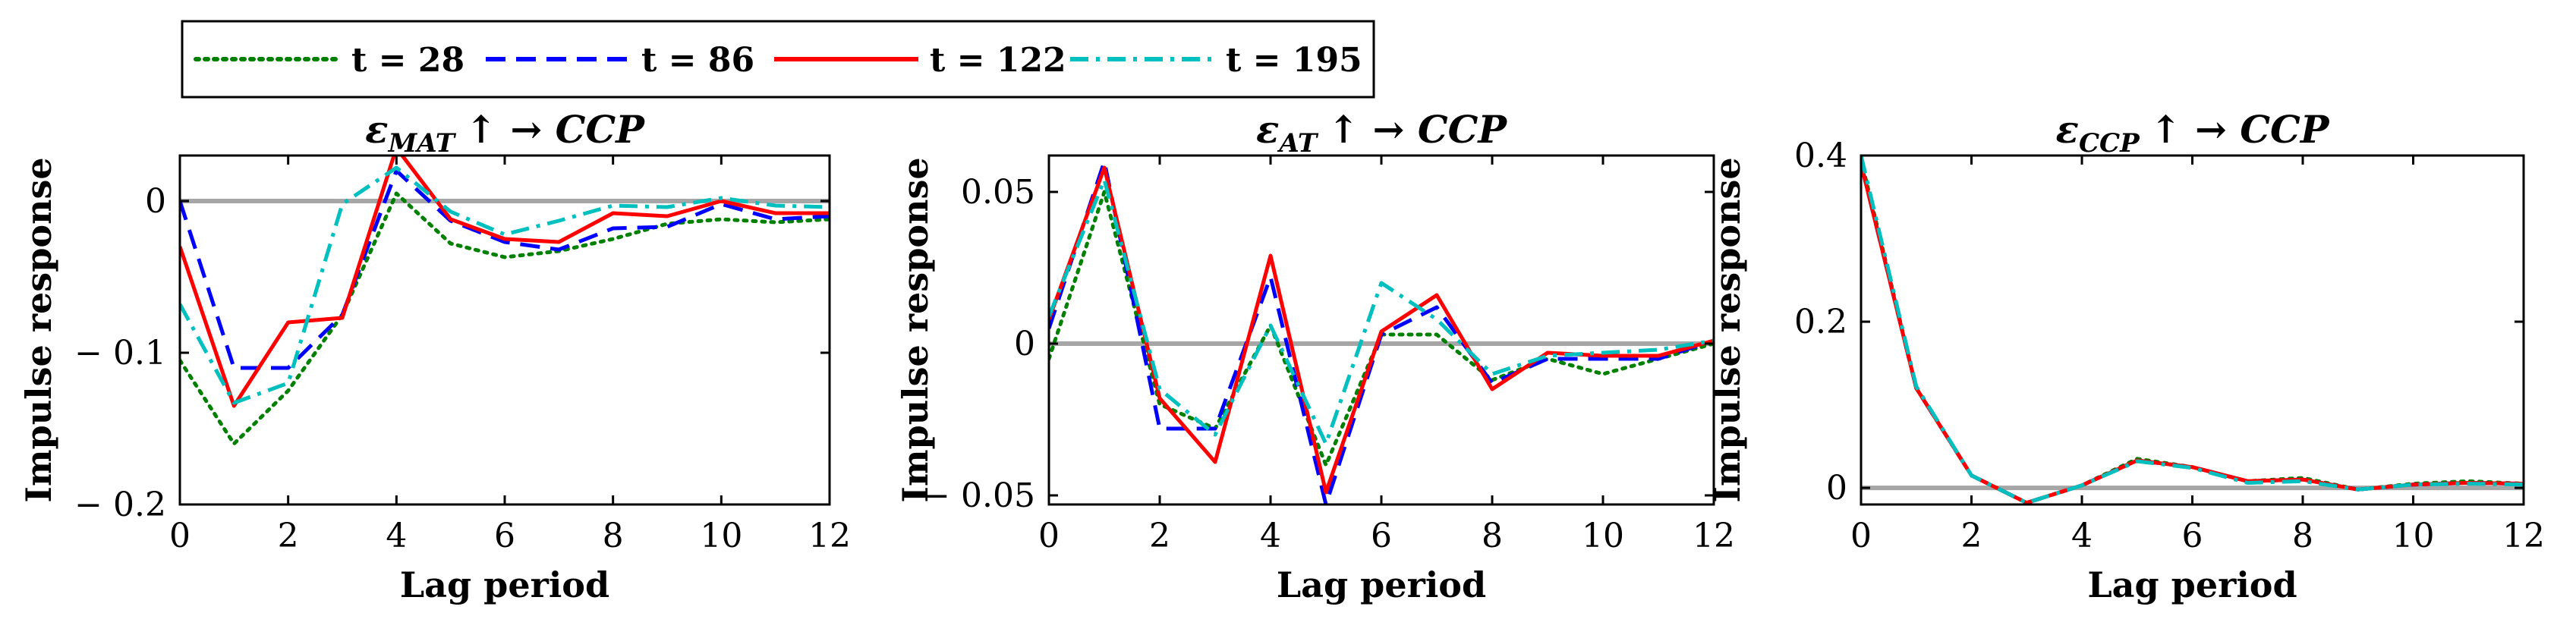  What do you see at coordinates (620, 60) in the screenshot?
I see `legend-item: t = 86` at bounding box center [620, 60].